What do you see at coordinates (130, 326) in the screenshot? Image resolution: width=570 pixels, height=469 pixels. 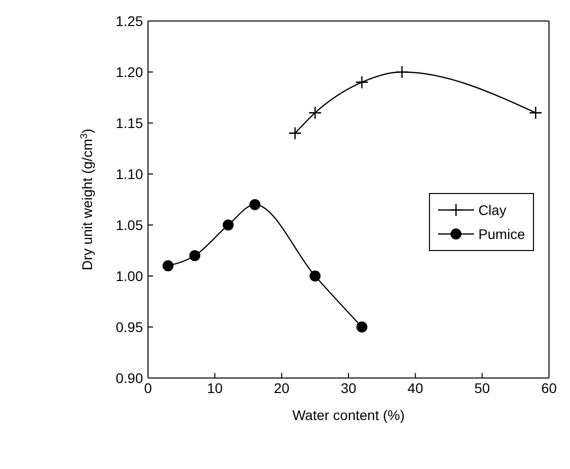 I see `y-tick-label: 0.95` at bounding box center [130, 326].